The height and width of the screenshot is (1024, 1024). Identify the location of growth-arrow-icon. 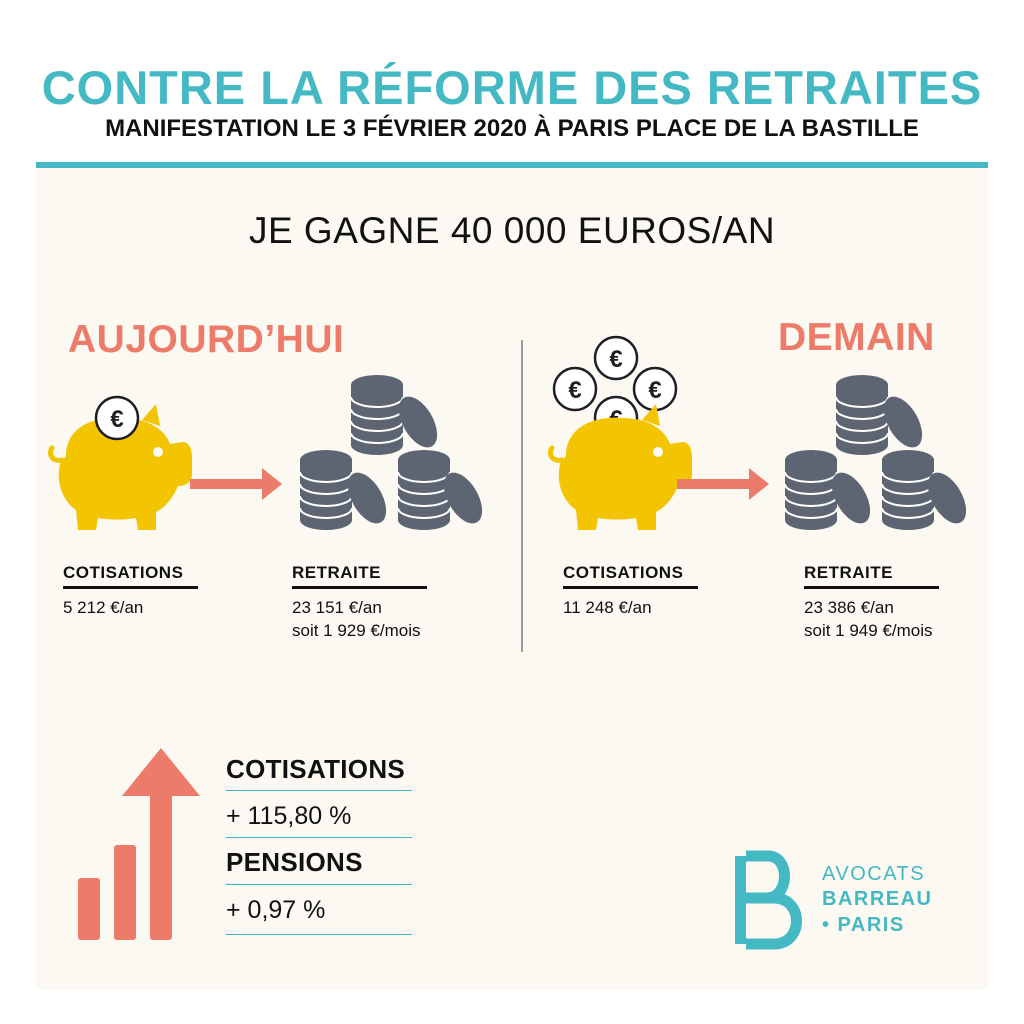
(139, 844).